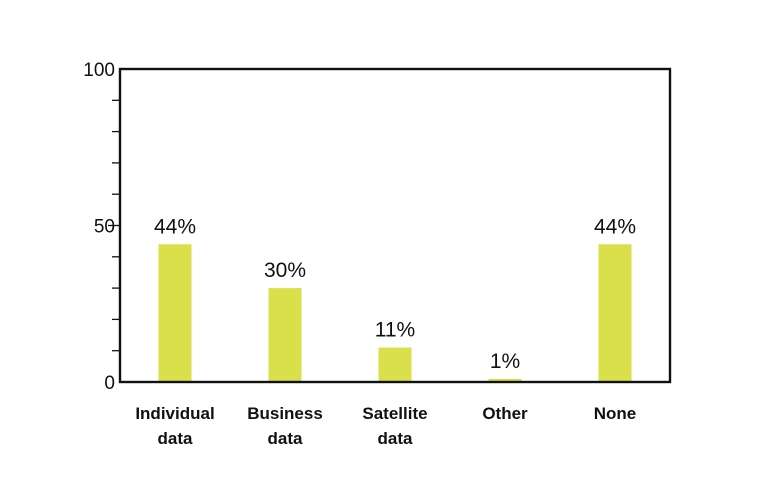 The width and height of the screenshot is (768, 484). I want to click on data-label: 11%, so click(395, 330).